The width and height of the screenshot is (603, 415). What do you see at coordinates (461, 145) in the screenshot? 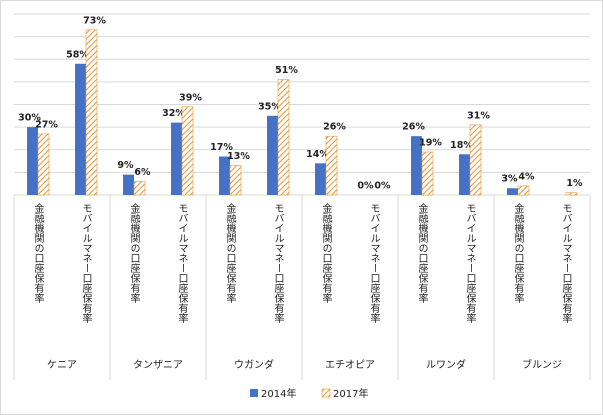
I see `value-label: 18%` at bounding box center [461, 145].